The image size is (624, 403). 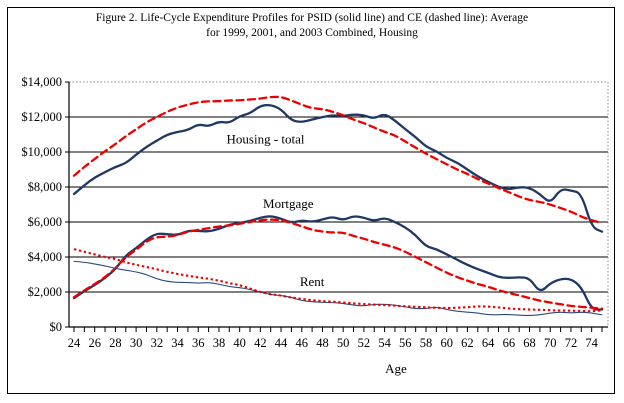 What do you see at coordinates (198, 343) in the screenshot?
I see `x-tick-label: 36` at bounding box center [198, 343].